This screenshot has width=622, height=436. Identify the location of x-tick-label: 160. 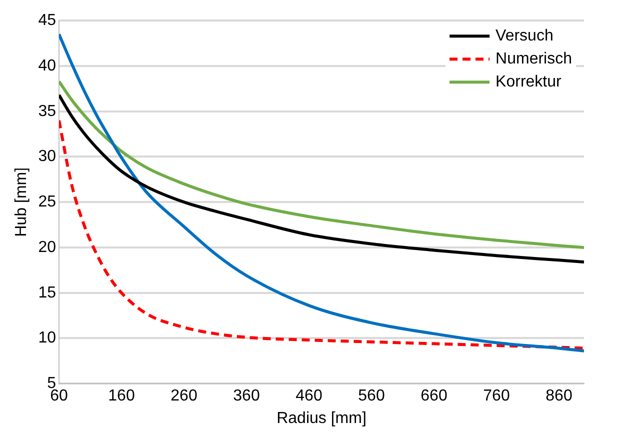
(121, 396).